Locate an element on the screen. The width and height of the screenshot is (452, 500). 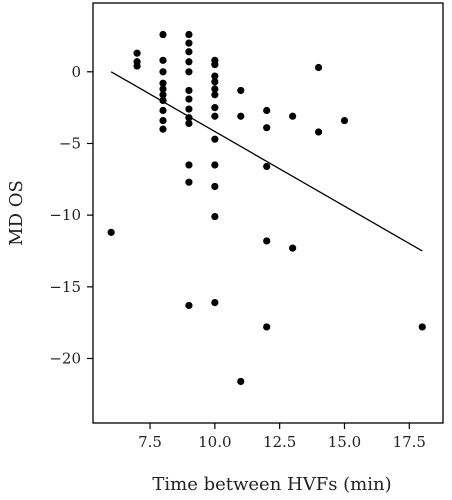
x-tick-label: 15.0 is located at coordinates (344, 442).